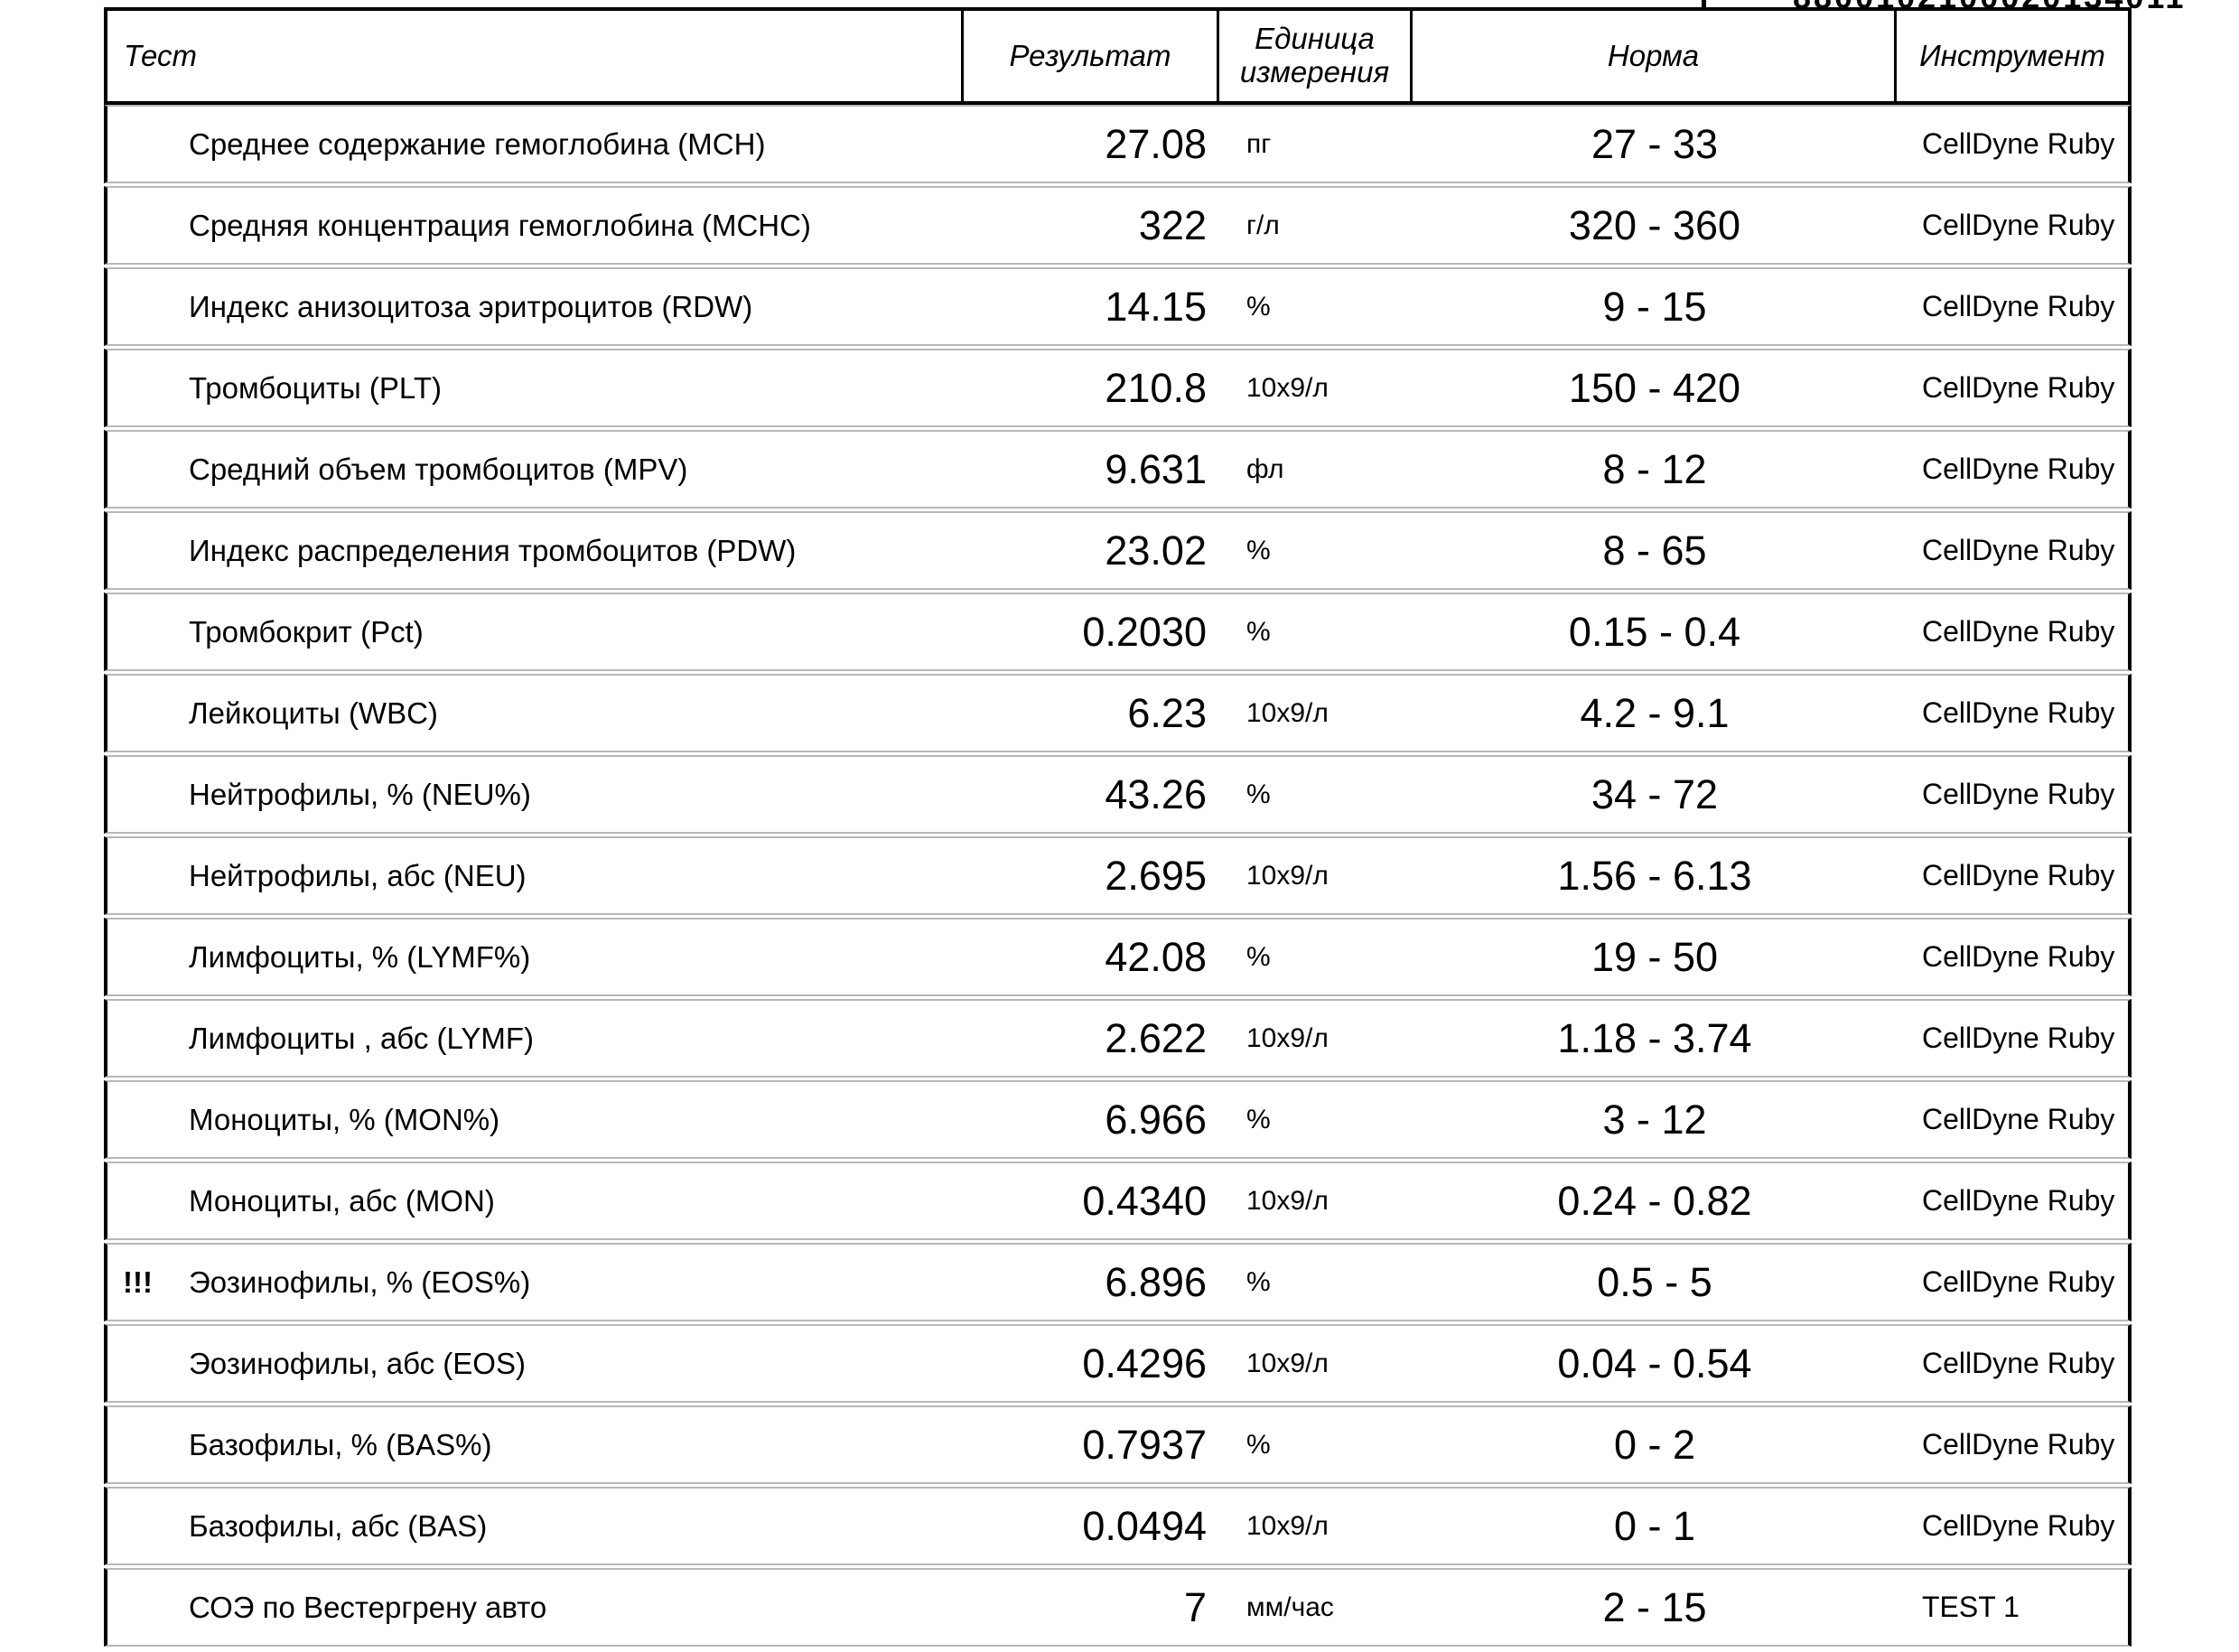  Describe the element at coordinates (1156, 1119) in the screenshot. I see `result-value: 6.966` at that location.